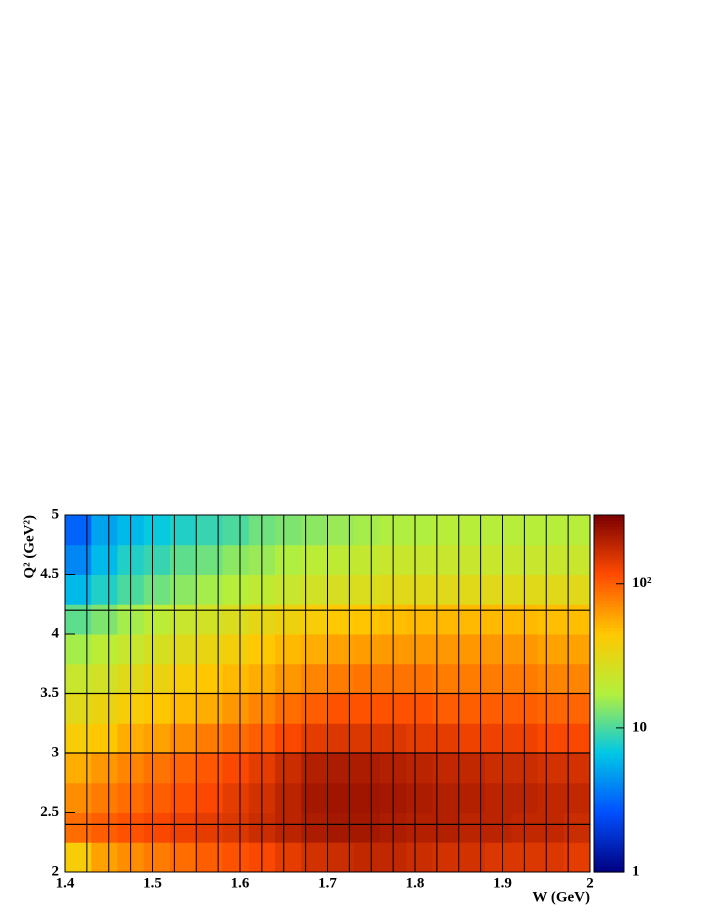 The image size is (708, 917). Describe the element at coordinates (49, 812) in the screenshot. I see `y-tick-label: 2.5` at that location.